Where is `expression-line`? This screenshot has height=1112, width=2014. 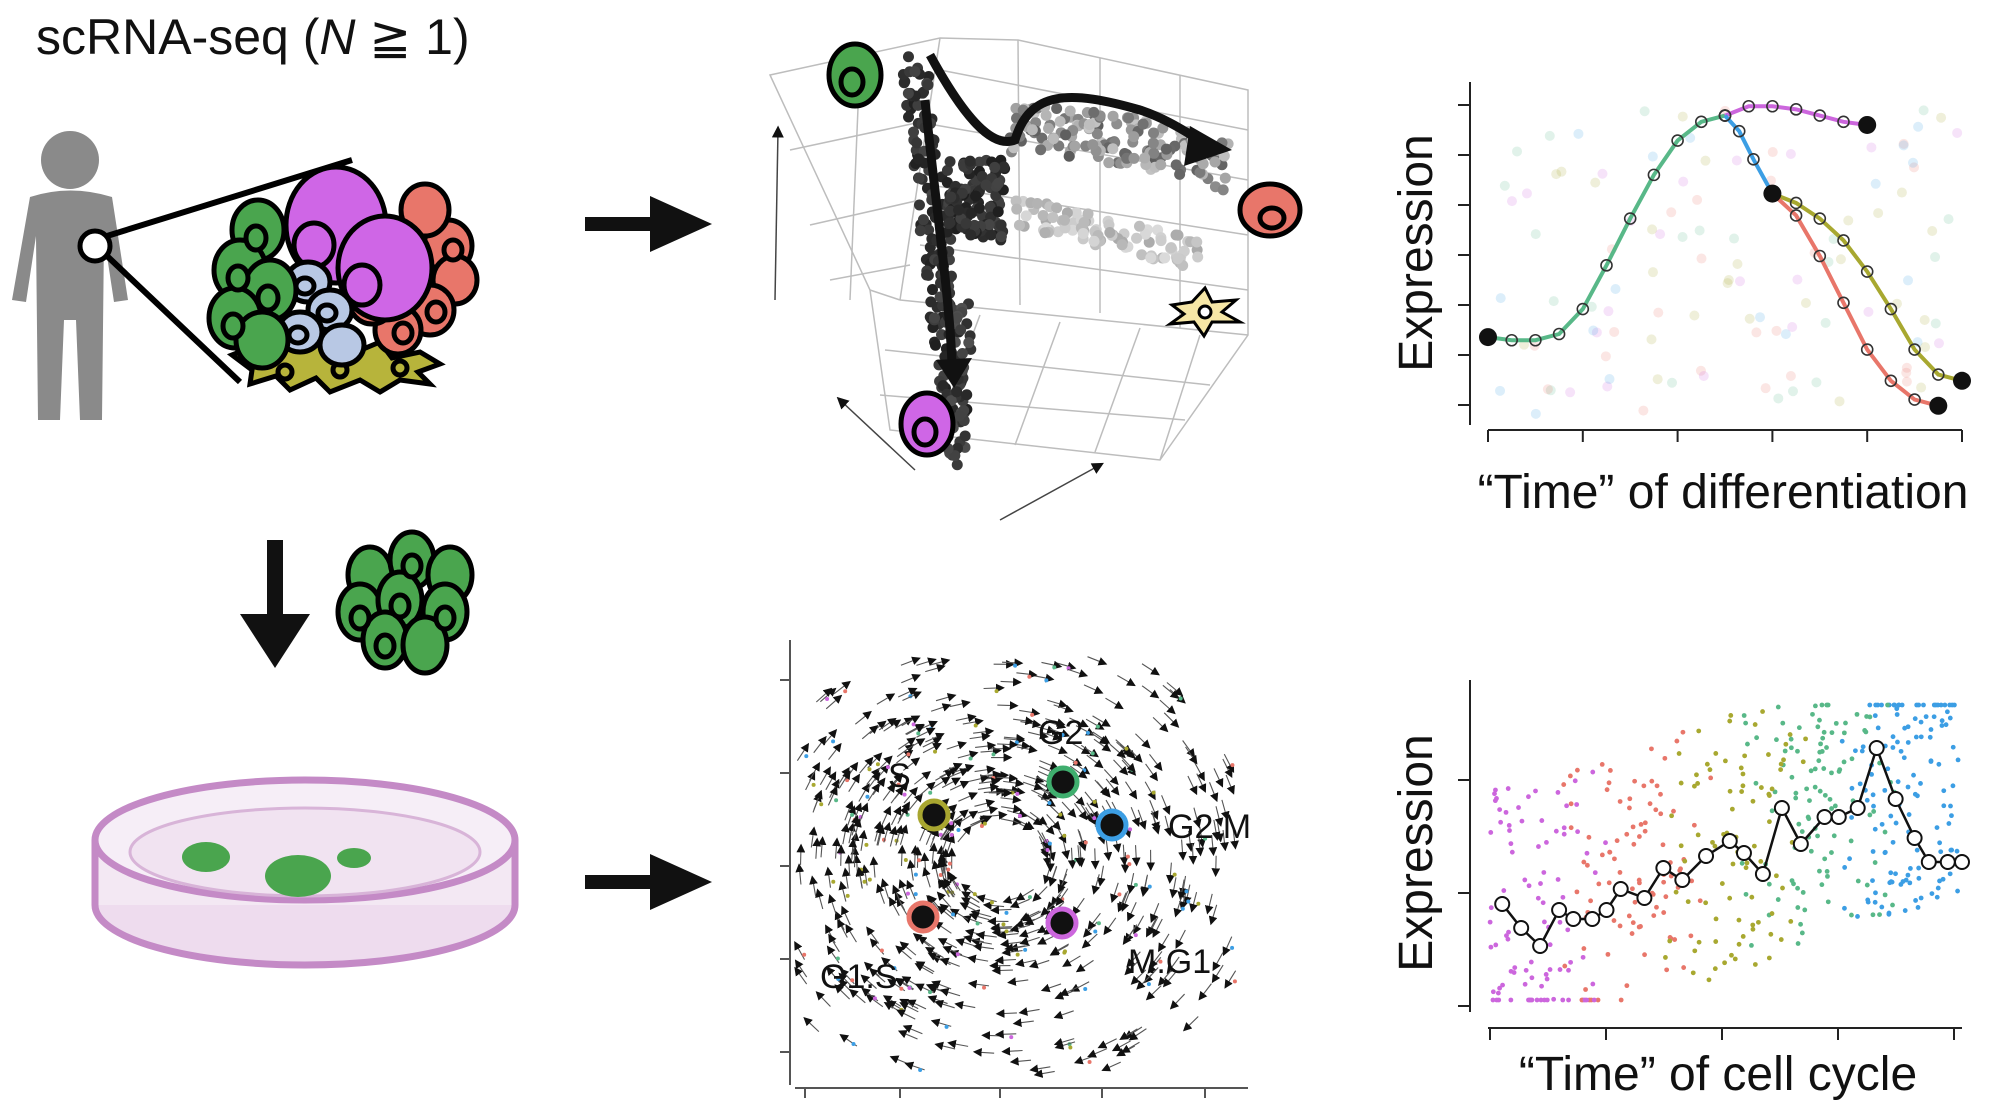
expression-line is located at coordinates (1732, 847).